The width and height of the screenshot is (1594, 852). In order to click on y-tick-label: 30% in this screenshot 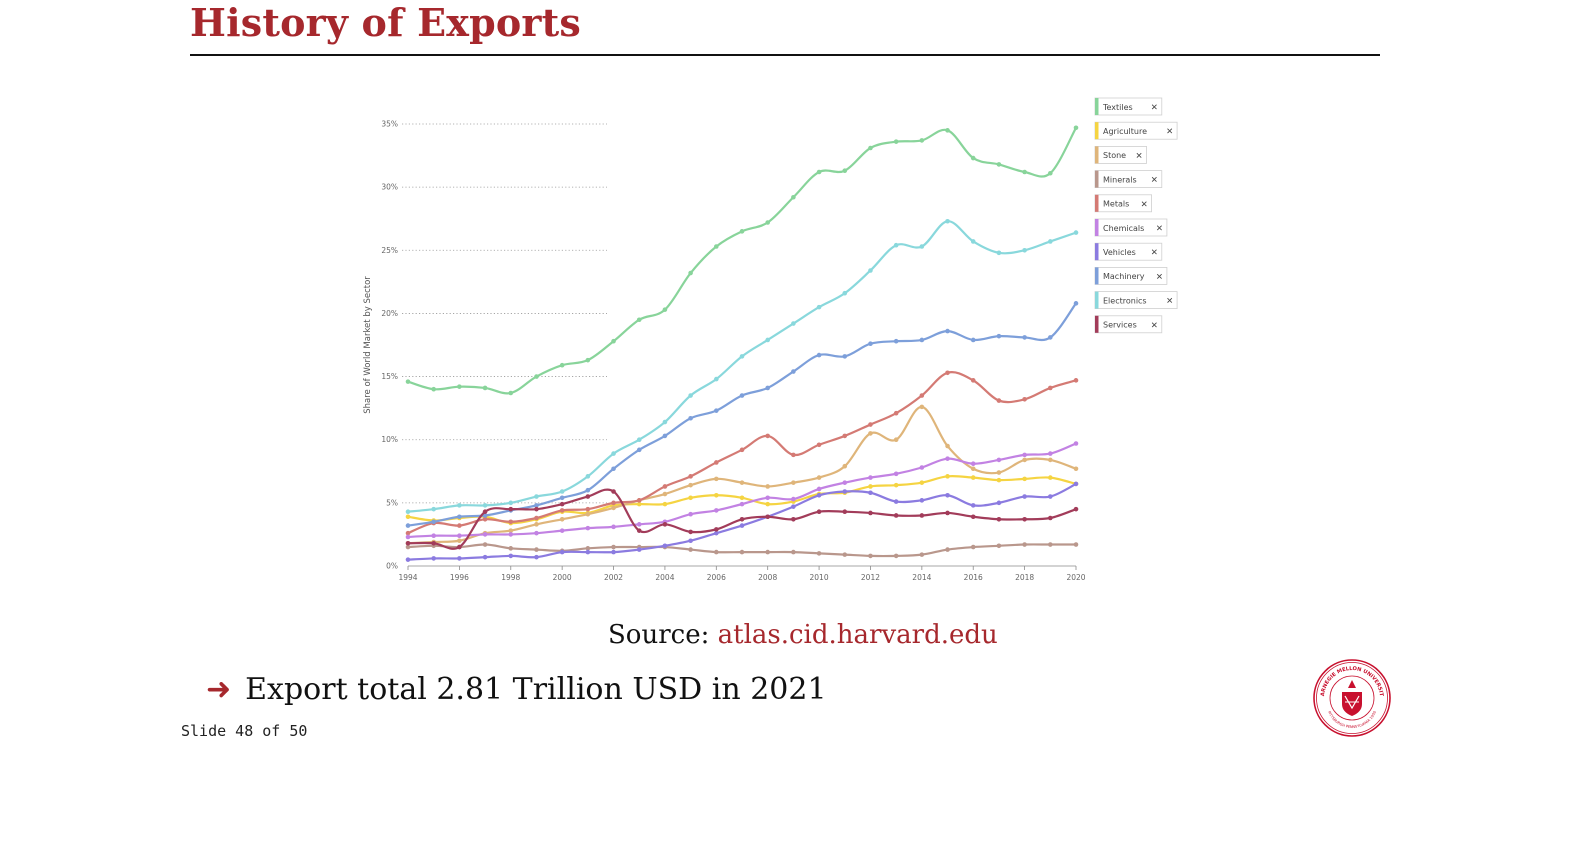, I will do `click(389, 187)`.